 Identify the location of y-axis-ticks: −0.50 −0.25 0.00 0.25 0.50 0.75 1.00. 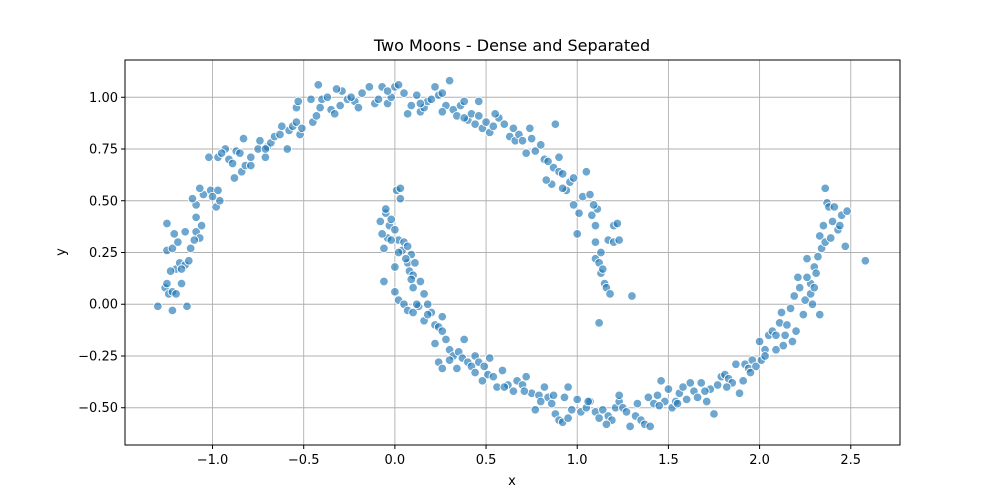
(101, 253).